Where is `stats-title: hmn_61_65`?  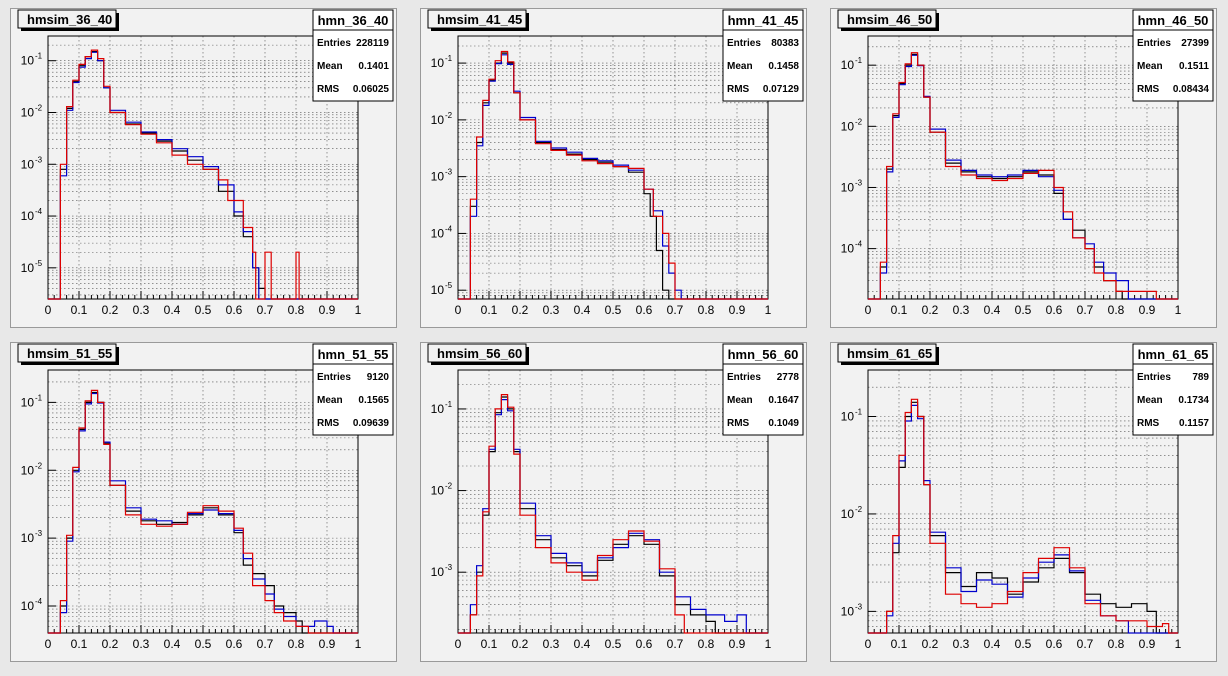 stats-title: hmn_61_65 is located at coordinates (1173, 354).